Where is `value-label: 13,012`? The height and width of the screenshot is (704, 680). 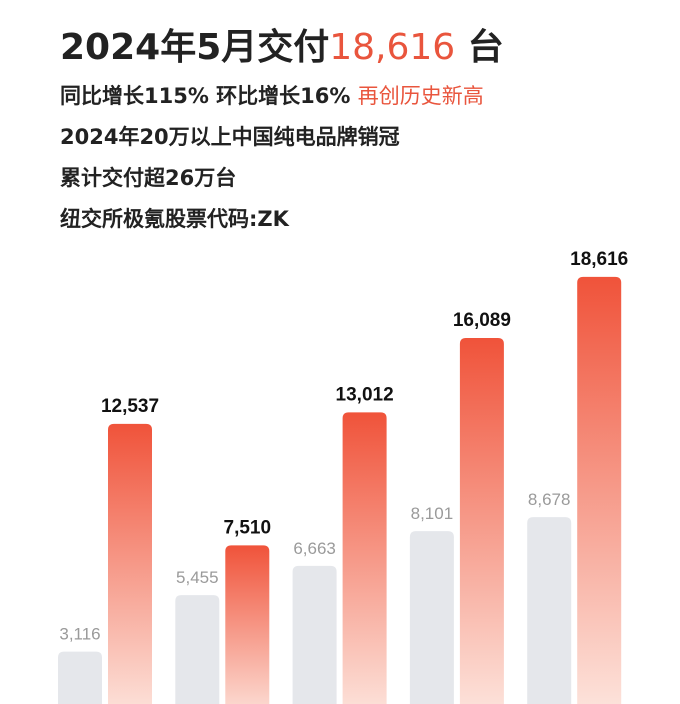 value-label: 13,012 is located at coordinates (365, 394).